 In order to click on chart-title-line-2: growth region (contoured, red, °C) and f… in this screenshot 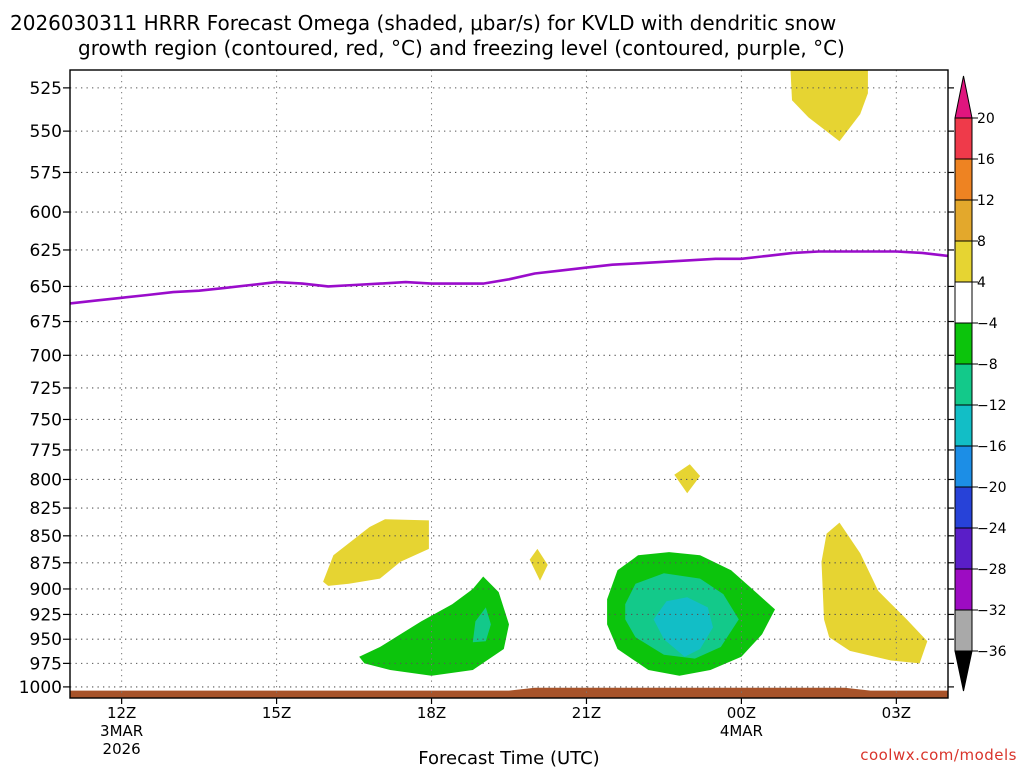, I will do `click(461, 48)`.